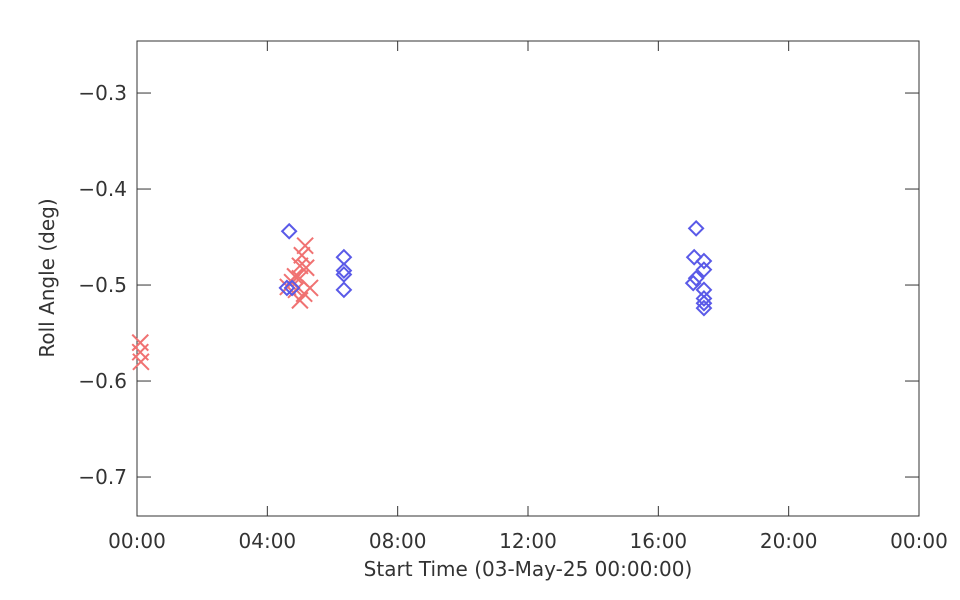 The height and width of the screenshot is (600, 960). What do you see at coordinates (102, 189) in the screenshot?
I see `y-tick-label: −0.4` at bounding box center [102, 189].